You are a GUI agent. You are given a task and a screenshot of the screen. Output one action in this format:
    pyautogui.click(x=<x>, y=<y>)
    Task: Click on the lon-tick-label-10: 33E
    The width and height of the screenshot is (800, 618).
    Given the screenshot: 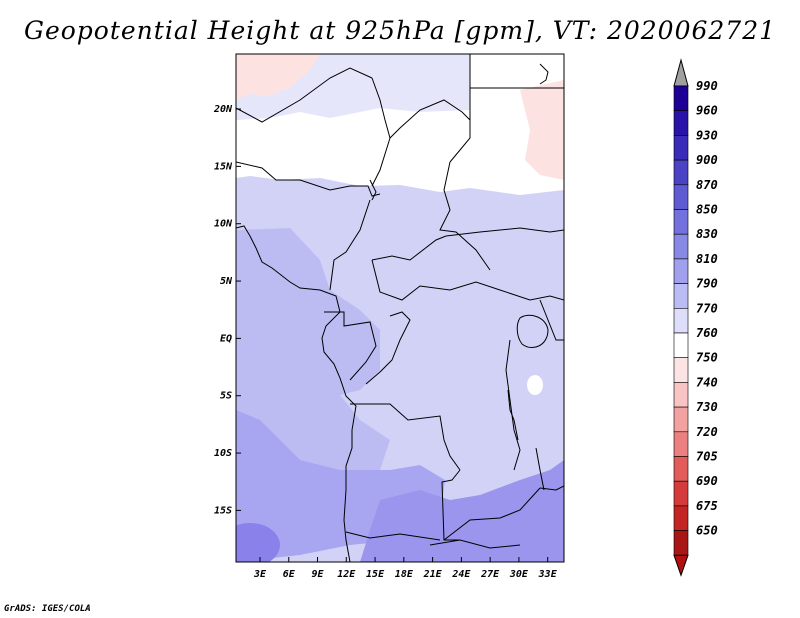 What is the action you would take?
    pyautogui.click(x=548, y=574)
    